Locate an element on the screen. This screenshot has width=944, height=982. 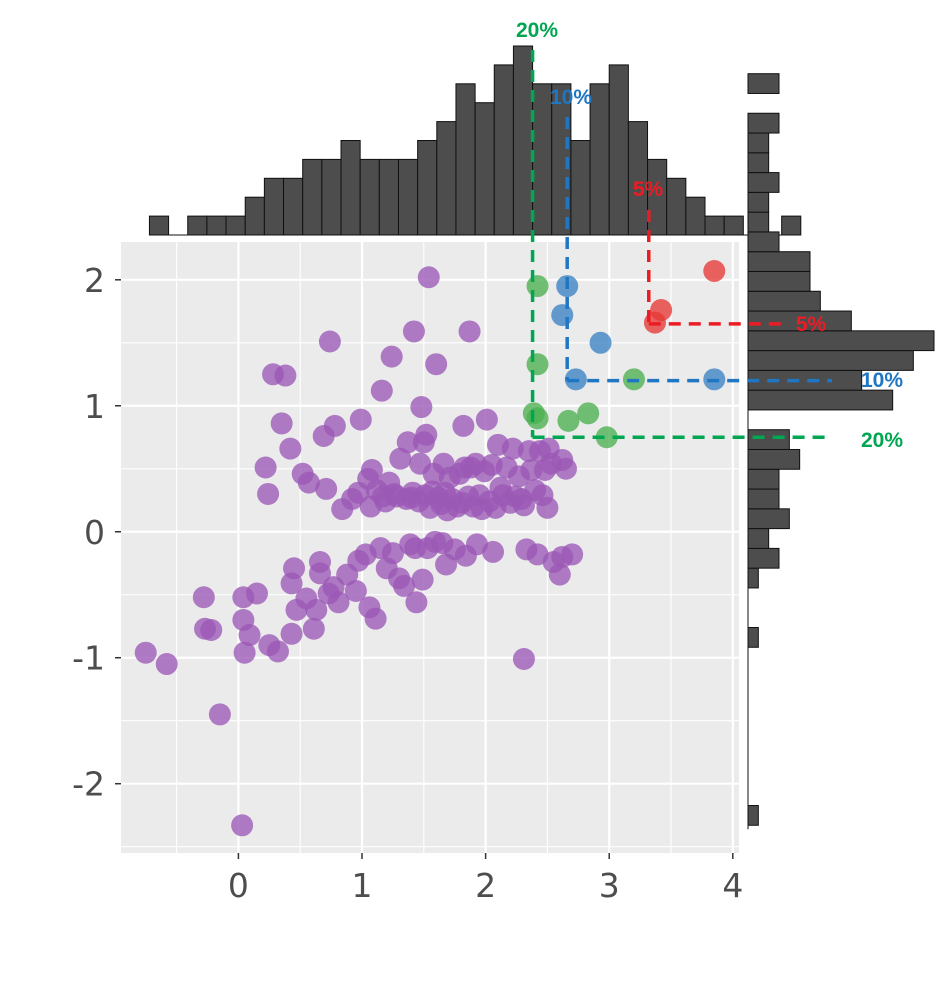
x-tick-label: 3 is located at coordinates (609, 885).